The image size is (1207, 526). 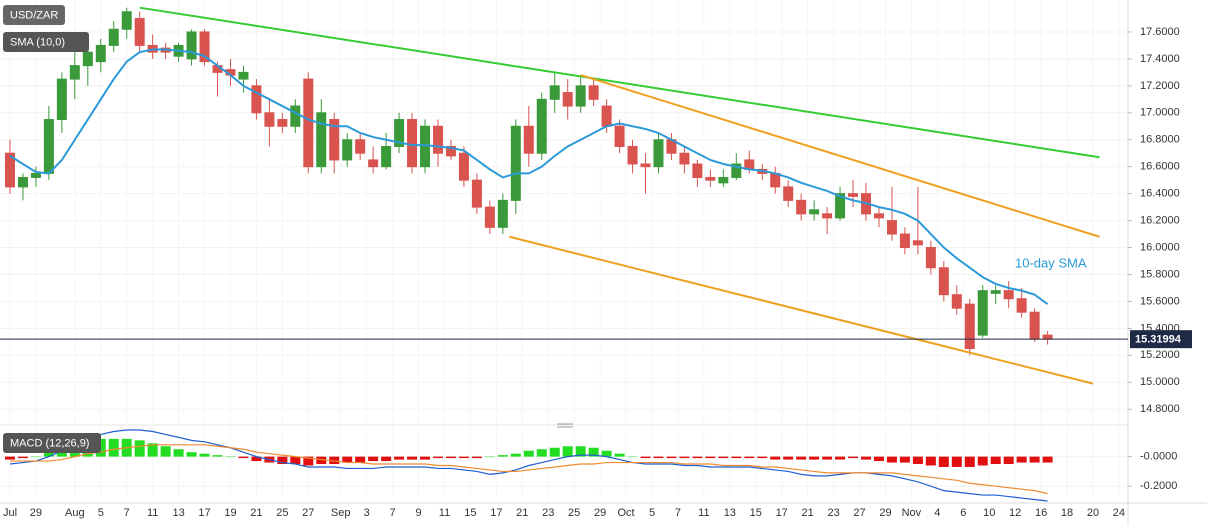 What do you see at coordinates (833, 513) in the screenshot?
I see `x-tick-label: 23` at bounding box center [833, 513].